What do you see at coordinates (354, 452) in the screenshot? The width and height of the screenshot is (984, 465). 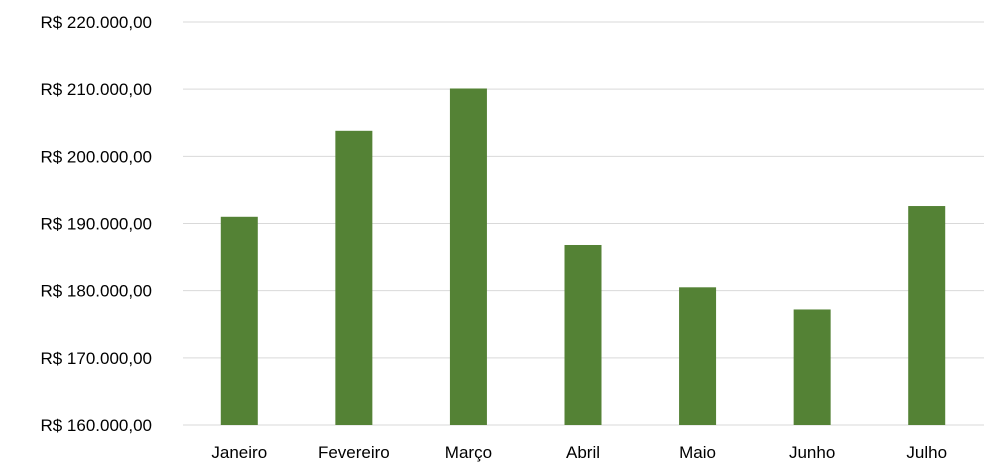 I see `x-tick-label: Fevereiro` at bounding box center [354, 452].